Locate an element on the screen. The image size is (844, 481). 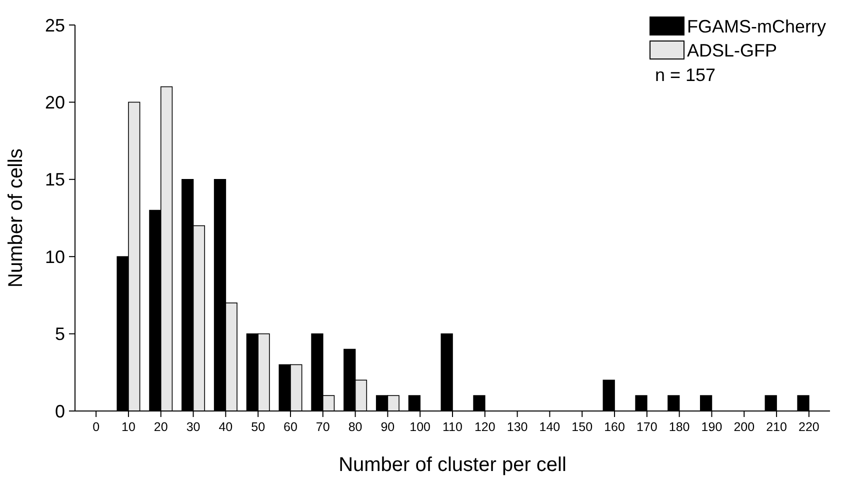
legend-label: FGAMS-mCherry is located at coordinates (756, 26).